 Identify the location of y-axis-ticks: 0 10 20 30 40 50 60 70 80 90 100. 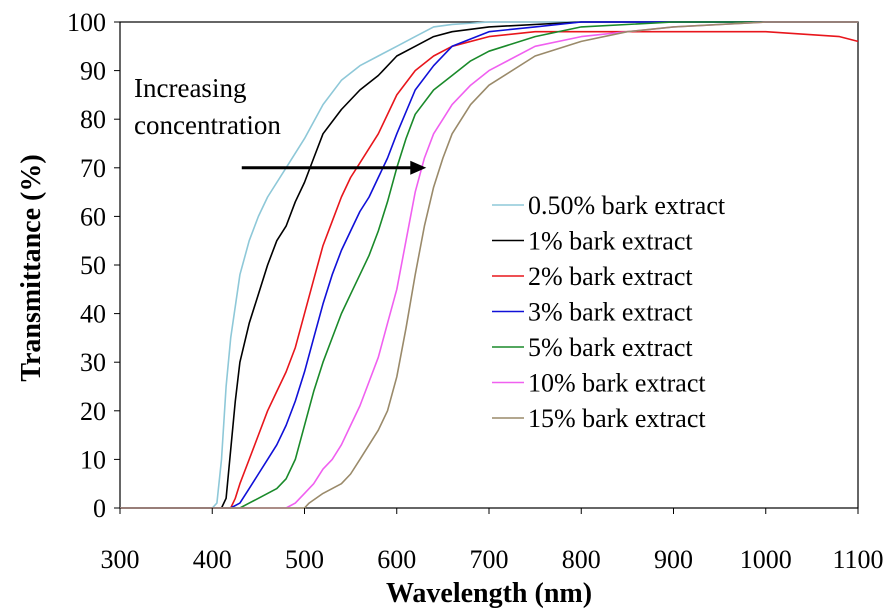
(93, 265).